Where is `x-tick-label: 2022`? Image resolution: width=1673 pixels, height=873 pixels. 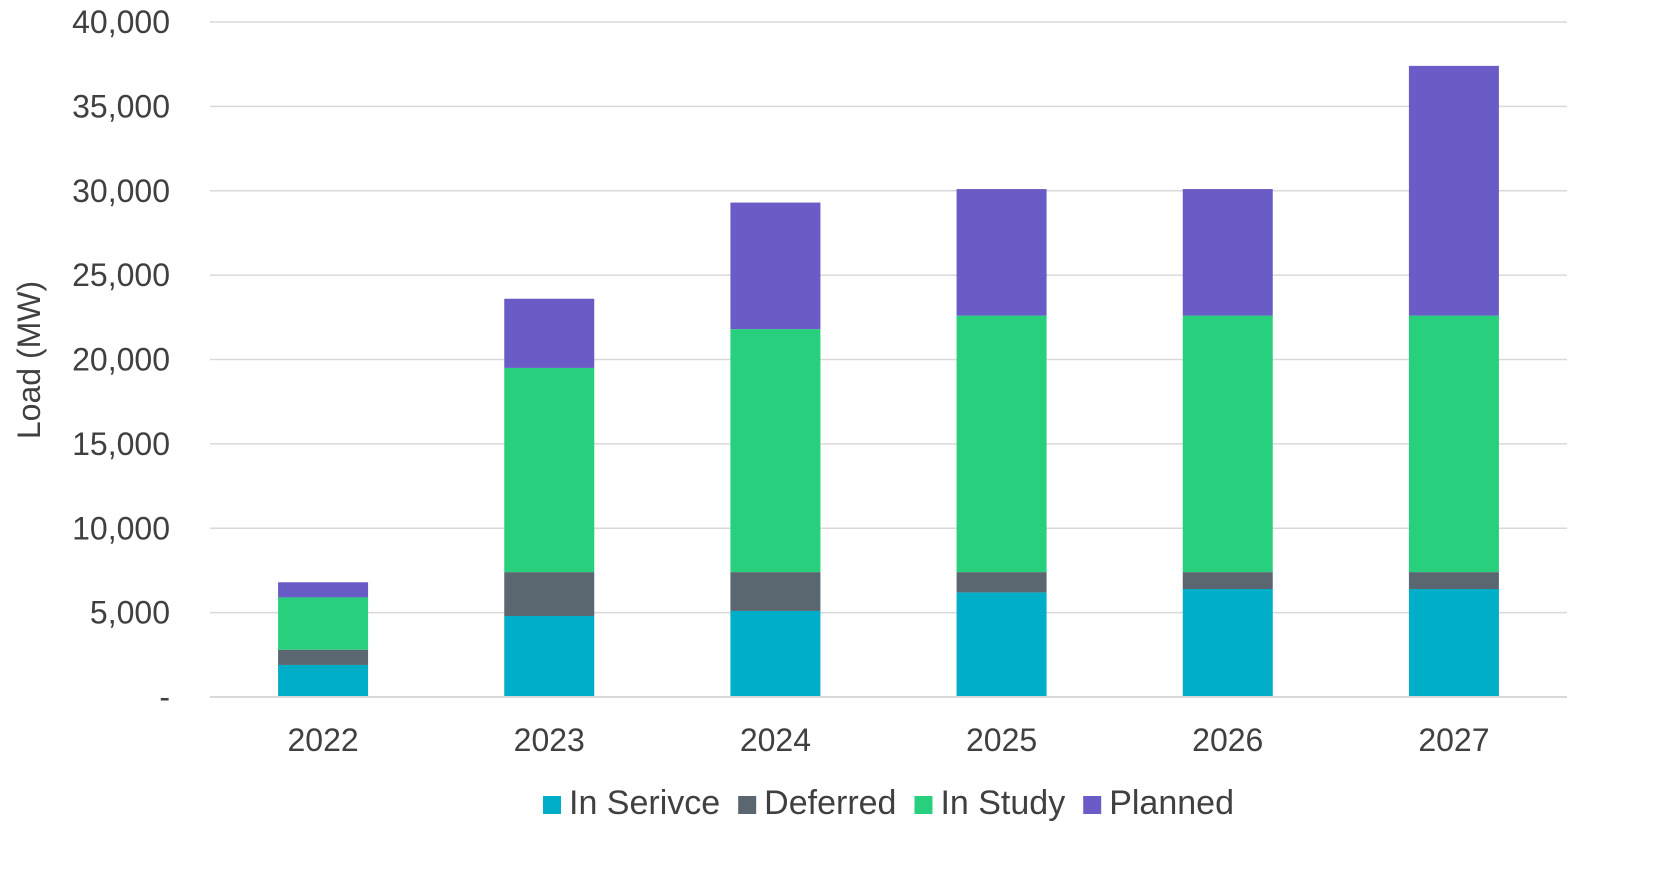
x-tick-label: 2022 is located at coordinates (322, 740).